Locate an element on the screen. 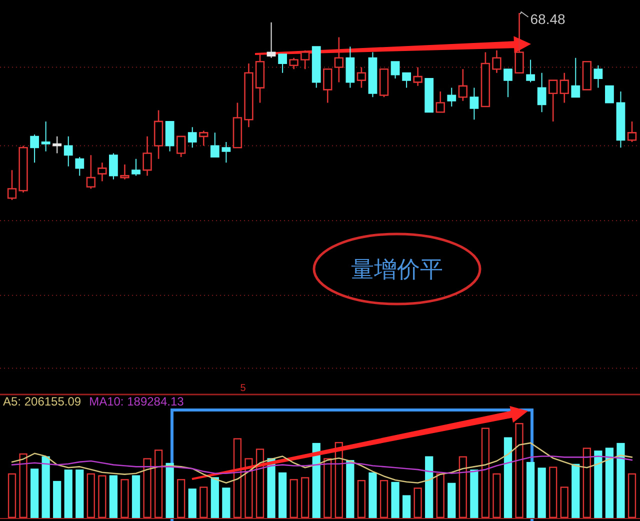 Image resolution: width=640 pixels, height=521 pixels. text: 5 is located at coordinates (243, 388).